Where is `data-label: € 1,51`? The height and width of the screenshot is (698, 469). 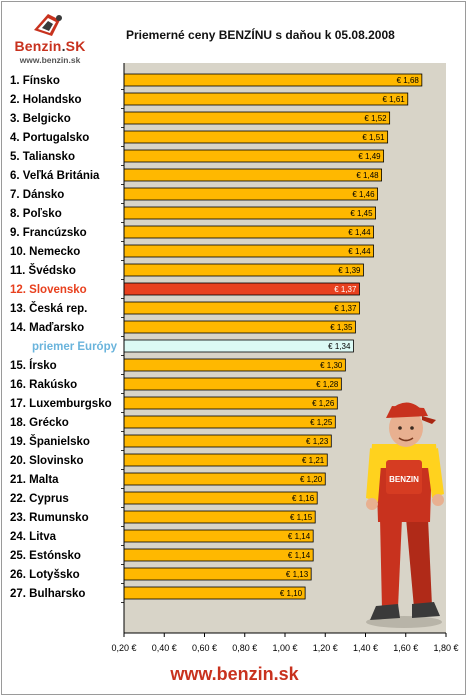
data-label: € 1,51 is located at coordinates (373, 137).